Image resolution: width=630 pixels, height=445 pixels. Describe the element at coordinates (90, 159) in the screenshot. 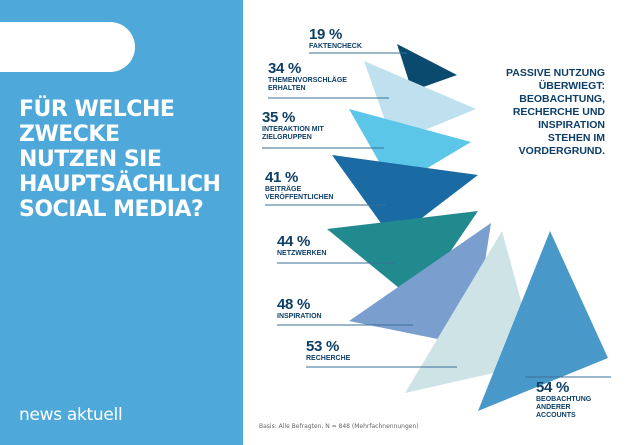

I see `title-line: NUTZEN SIE` at that location.